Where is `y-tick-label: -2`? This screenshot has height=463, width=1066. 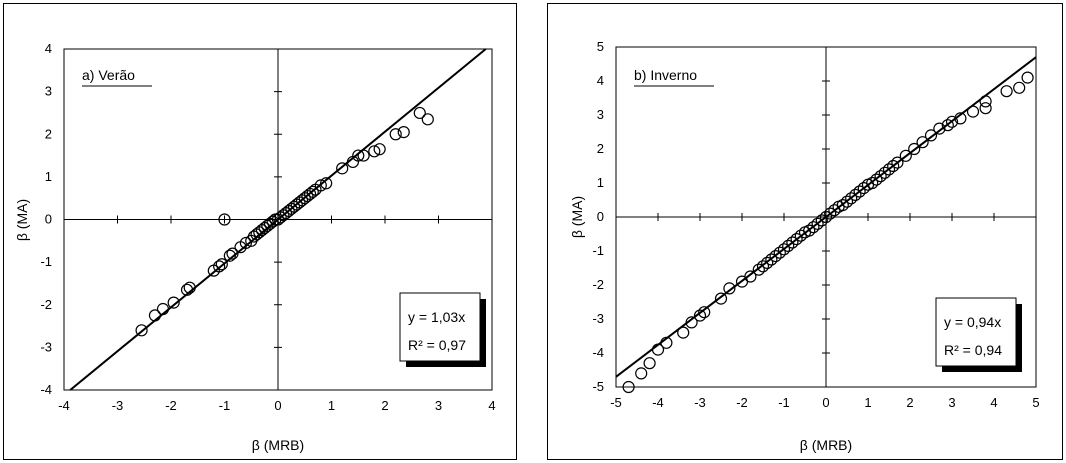
y-tick-label: -2 is located at coordinates (598, 284).